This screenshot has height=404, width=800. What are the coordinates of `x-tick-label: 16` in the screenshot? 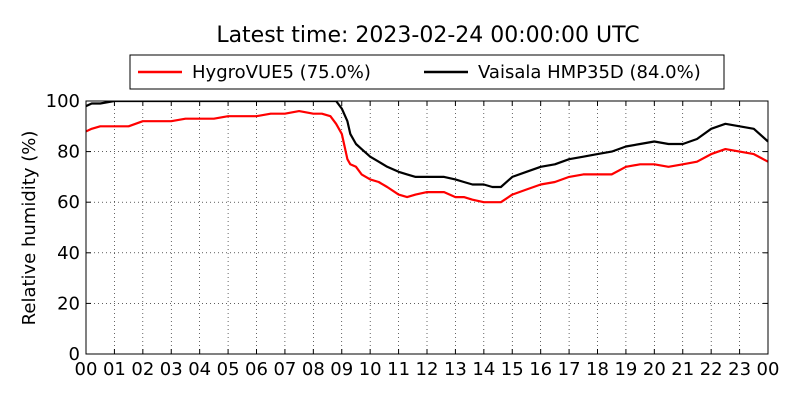 It's located at (540, 369).